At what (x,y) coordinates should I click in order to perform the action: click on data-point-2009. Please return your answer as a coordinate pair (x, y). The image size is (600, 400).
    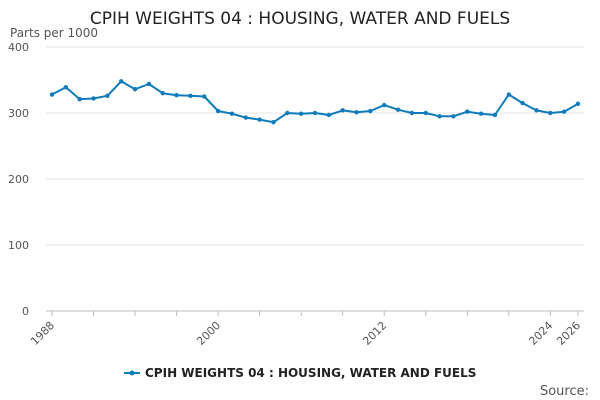
    Looking at the image, I should click on (342, 110).